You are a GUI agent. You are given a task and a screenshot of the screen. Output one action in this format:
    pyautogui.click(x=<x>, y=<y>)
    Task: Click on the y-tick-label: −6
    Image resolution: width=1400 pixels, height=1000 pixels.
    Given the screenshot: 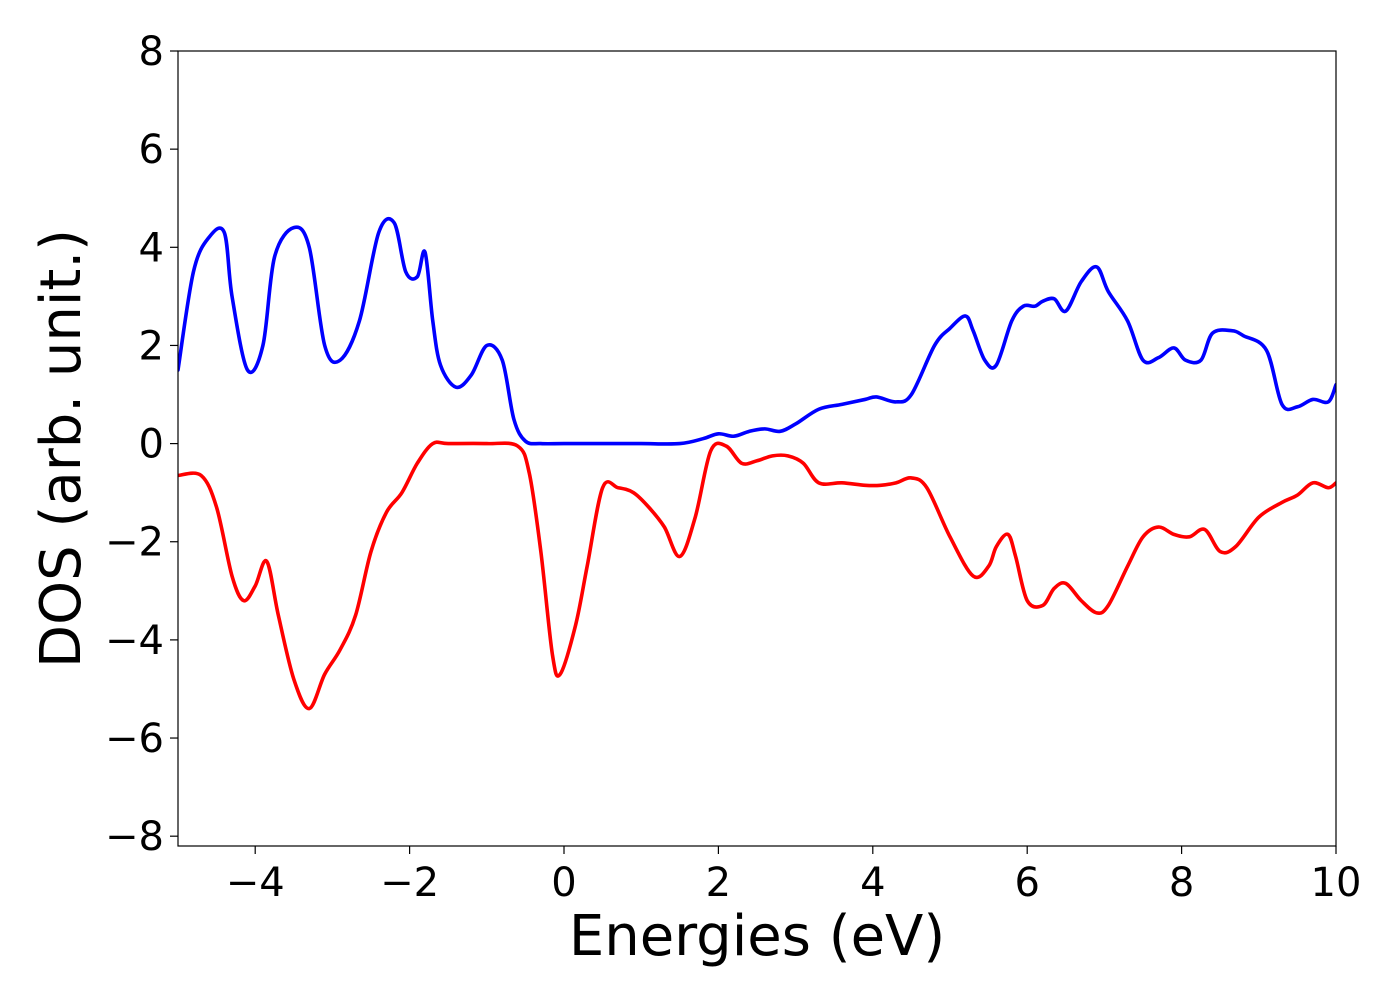 What is the action you would take?
    pyautogui.click(x=134, y=739)
    